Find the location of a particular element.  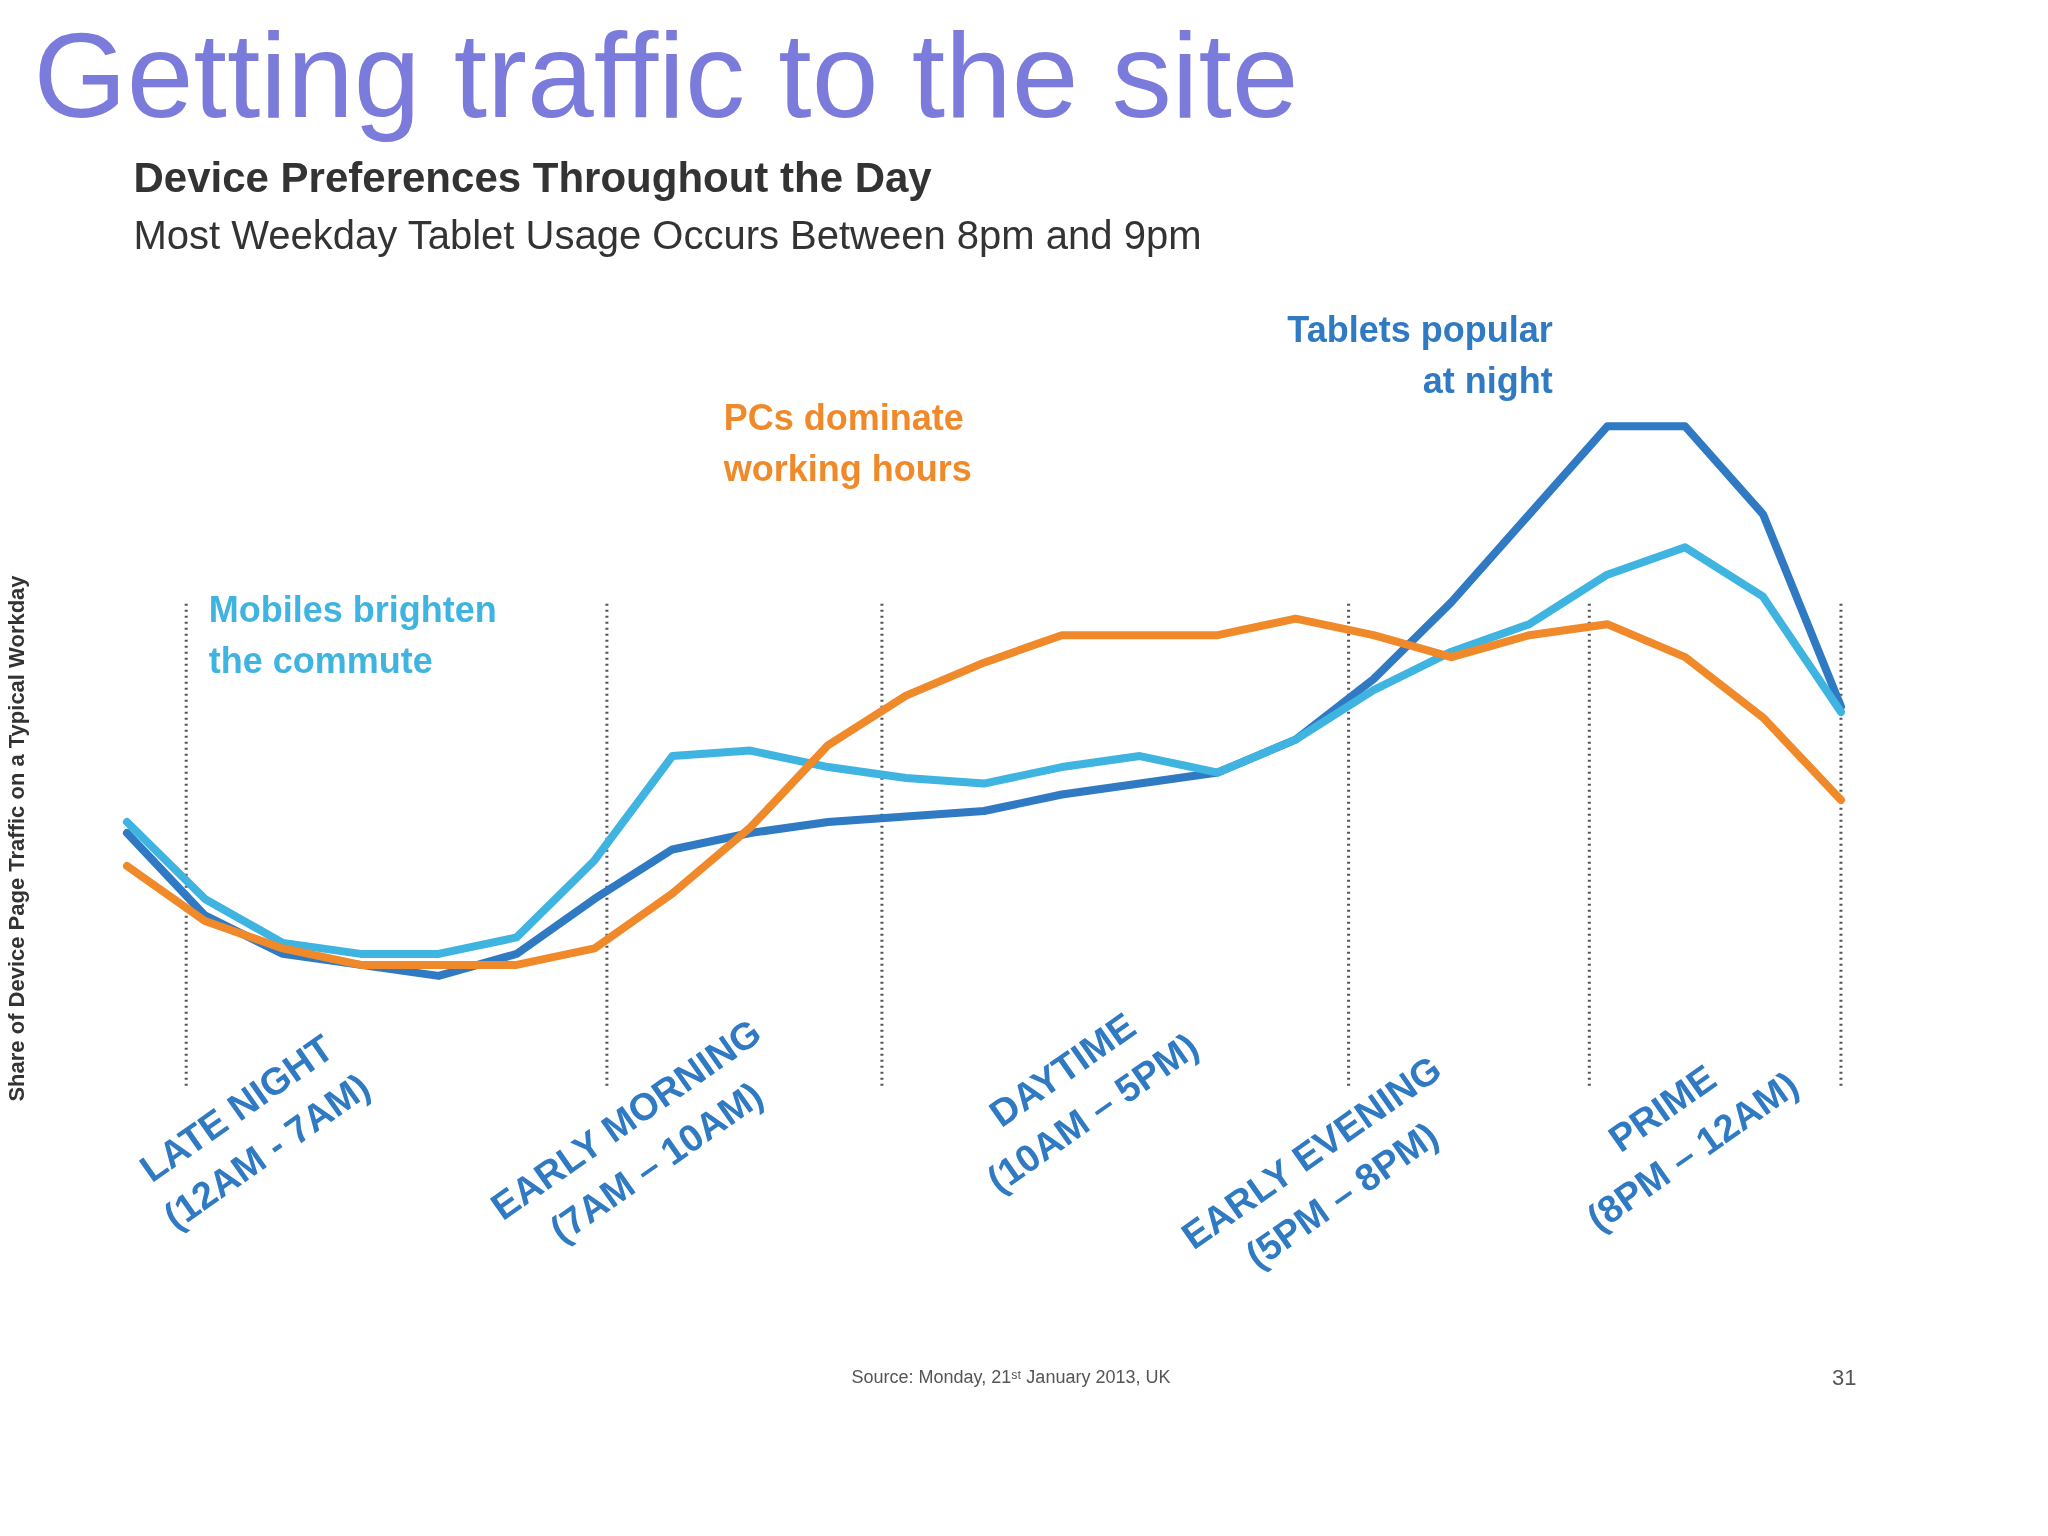

source-note: Source: Monday, 21ˢᵗ January 2013, UK is located at coordinates (1011, 1377).